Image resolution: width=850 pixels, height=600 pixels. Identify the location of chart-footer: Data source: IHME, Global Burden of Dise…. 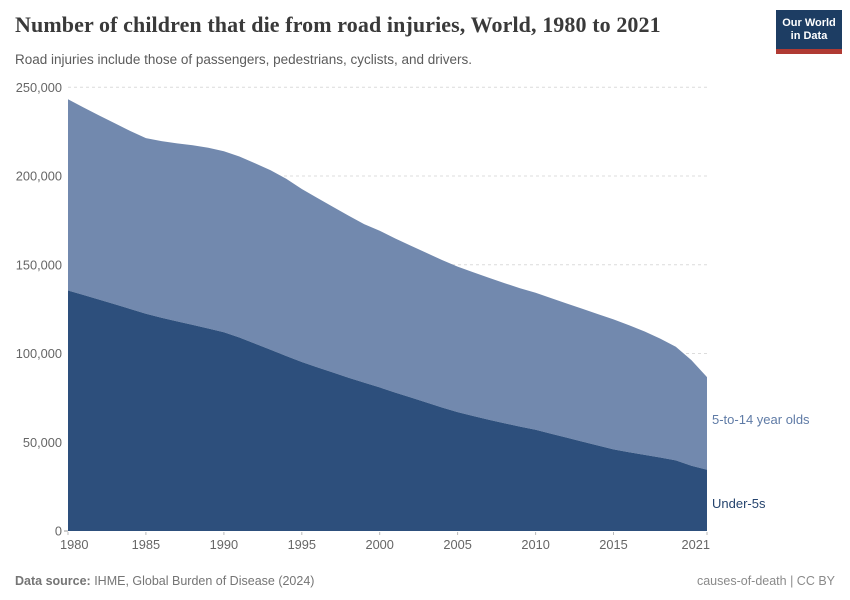
(425, 581).